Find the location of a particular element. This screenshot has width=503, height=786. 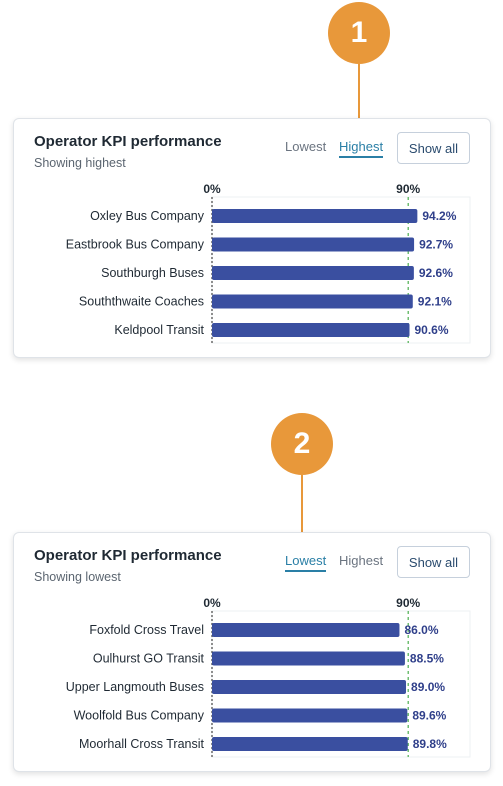

value-label: 89.0% is located at coordinates (428, 687).